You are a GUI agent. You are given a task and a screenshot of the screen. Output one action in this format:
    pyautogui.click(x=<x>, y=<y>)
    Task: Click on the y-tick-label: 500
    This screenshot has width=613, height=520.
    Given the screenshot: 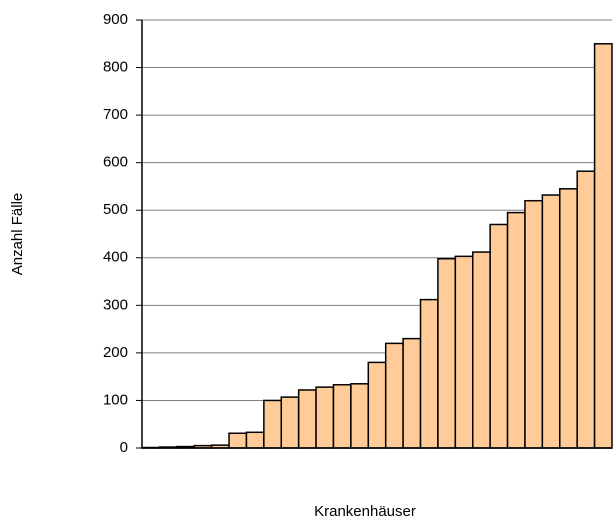 What is the action you would take?
    pyautogui.click(x=115, y=209)
    